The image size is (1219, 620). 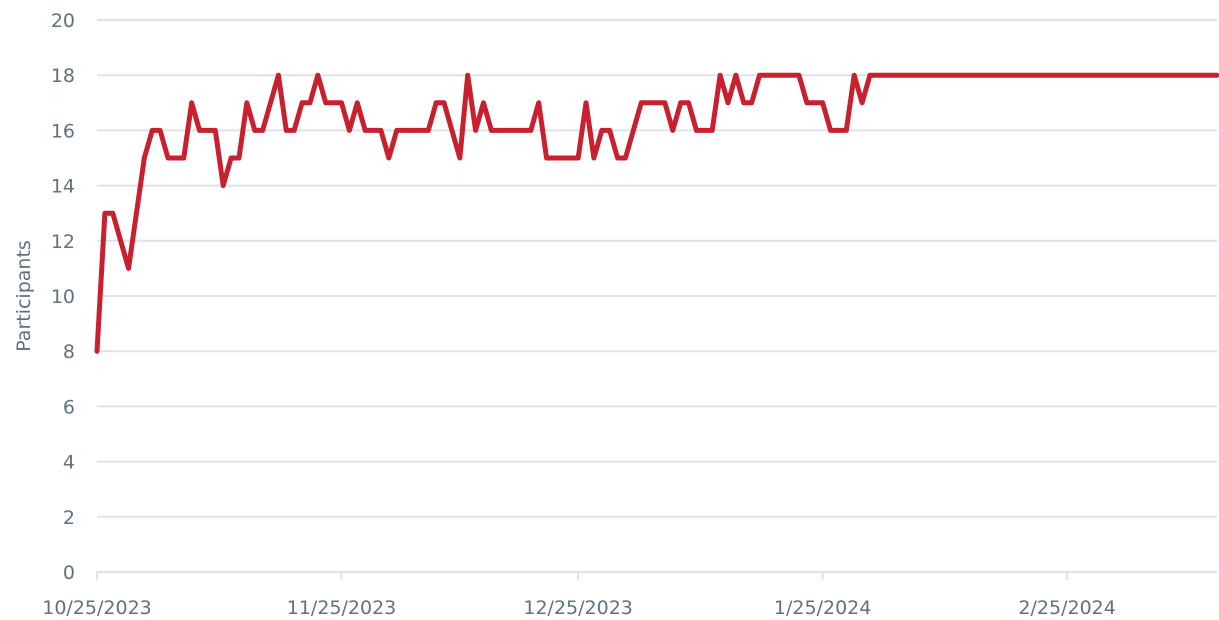 I want to click on x-tick-label: 11/25/2023, so click(x=342, y=608).